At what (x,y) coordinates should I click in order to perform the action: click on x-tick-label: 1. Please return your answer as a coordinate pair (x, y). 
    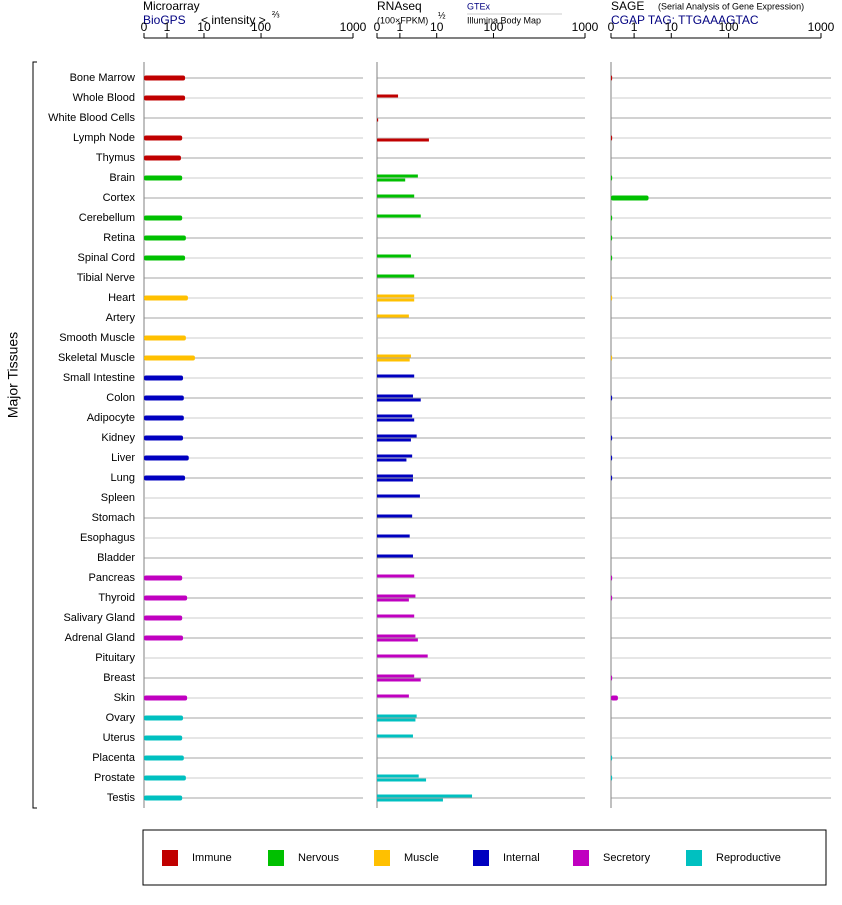
    Looking at the image, I should click on (634, 27).